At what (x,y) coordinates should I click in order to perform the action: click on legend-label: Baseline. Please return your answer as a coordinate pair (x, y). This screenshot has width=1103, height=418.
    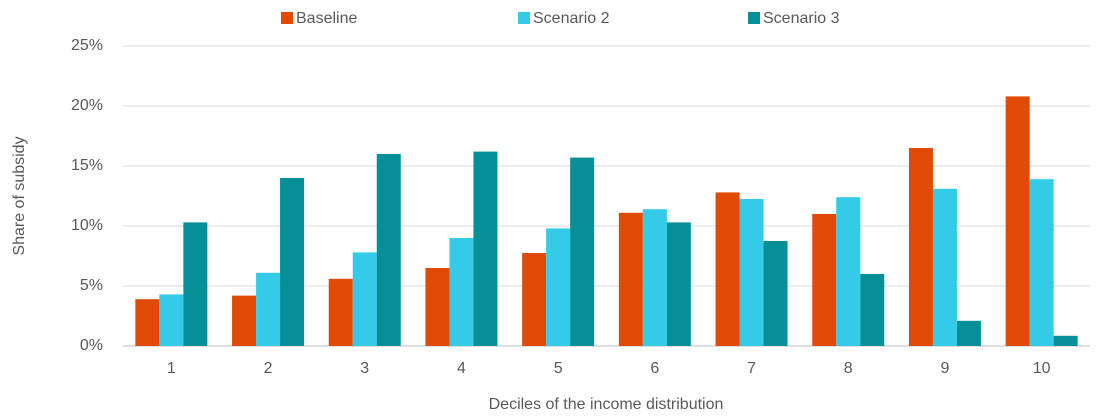
    Looking at the image, I should click on (326, 18).